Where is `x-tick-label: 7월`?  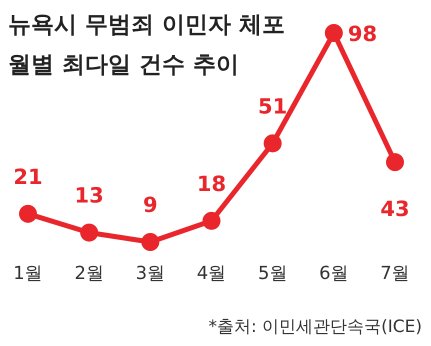
x-tick-label: 7월 is located at coordinates (395, 273).